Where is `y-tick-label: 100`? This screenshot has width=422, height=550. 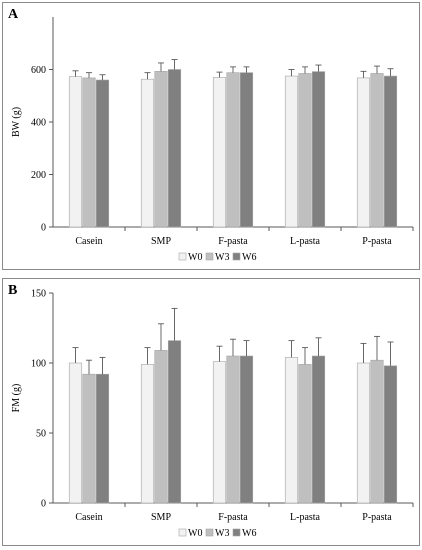
y-tick-label: 100 is located at coordinates (38, 364).